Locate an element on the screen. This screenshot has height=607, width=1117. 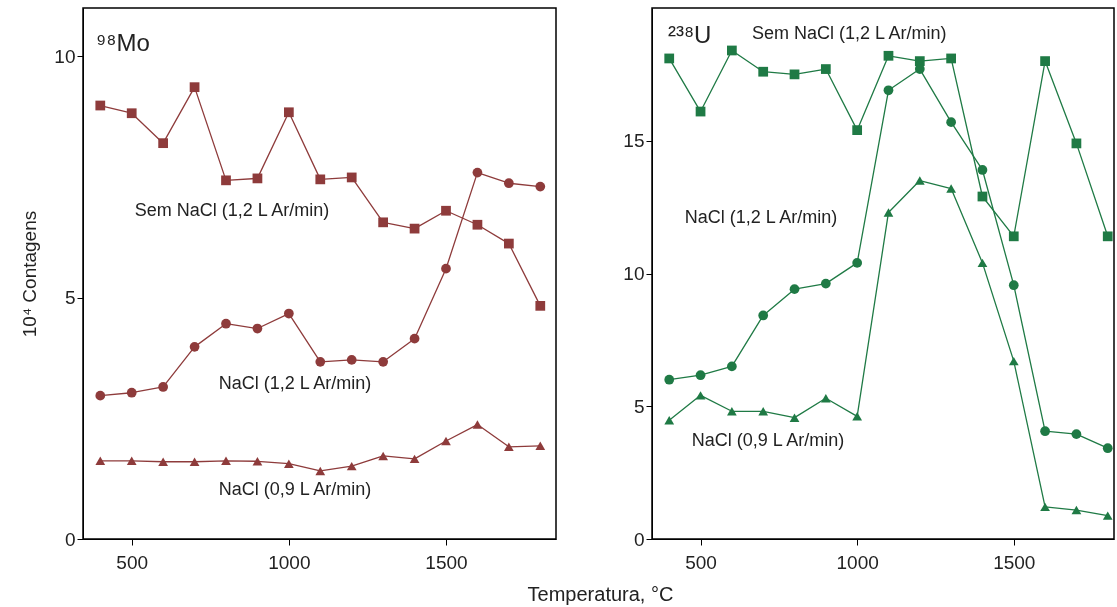
y-tick-label: 15 is located at coordinates (634, 141).